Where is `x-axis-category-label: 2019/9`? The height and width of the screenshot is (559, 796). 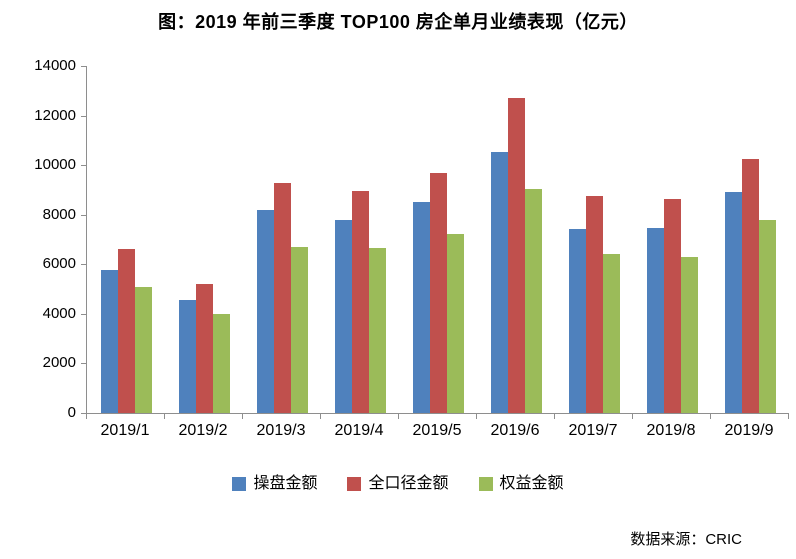
x-axis-category-label: 2019/9 is located at coordinates (749, 430).